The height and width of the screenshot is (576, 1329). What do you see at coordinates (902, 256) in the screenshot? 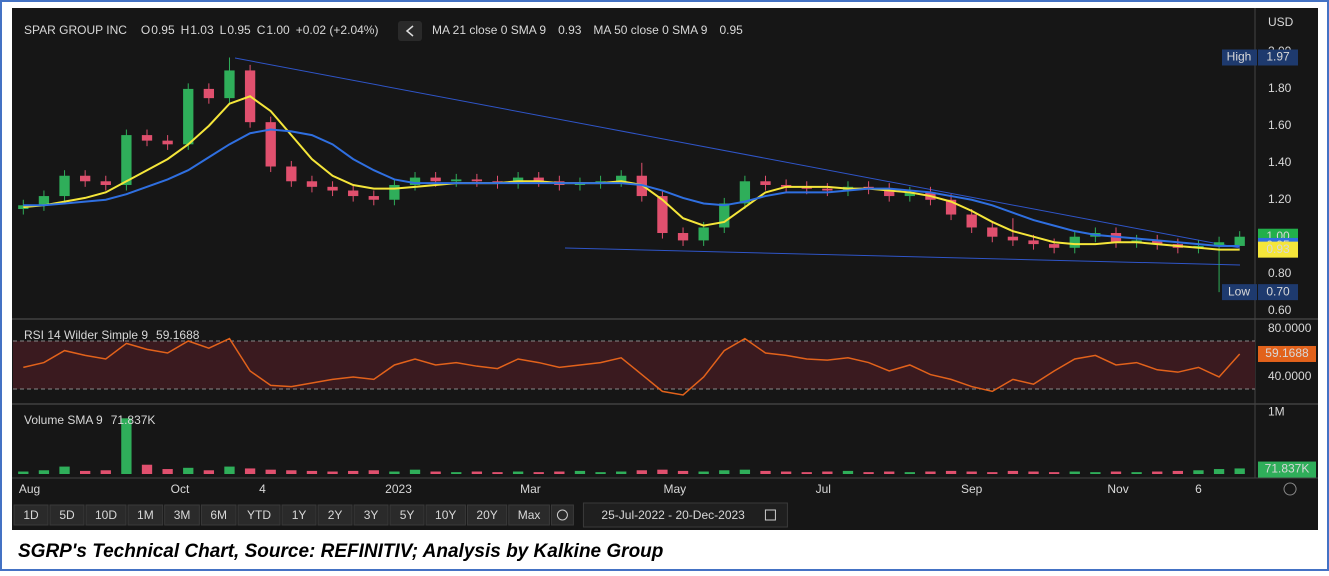
I see `trend-line` at bounding box center [902, 256].